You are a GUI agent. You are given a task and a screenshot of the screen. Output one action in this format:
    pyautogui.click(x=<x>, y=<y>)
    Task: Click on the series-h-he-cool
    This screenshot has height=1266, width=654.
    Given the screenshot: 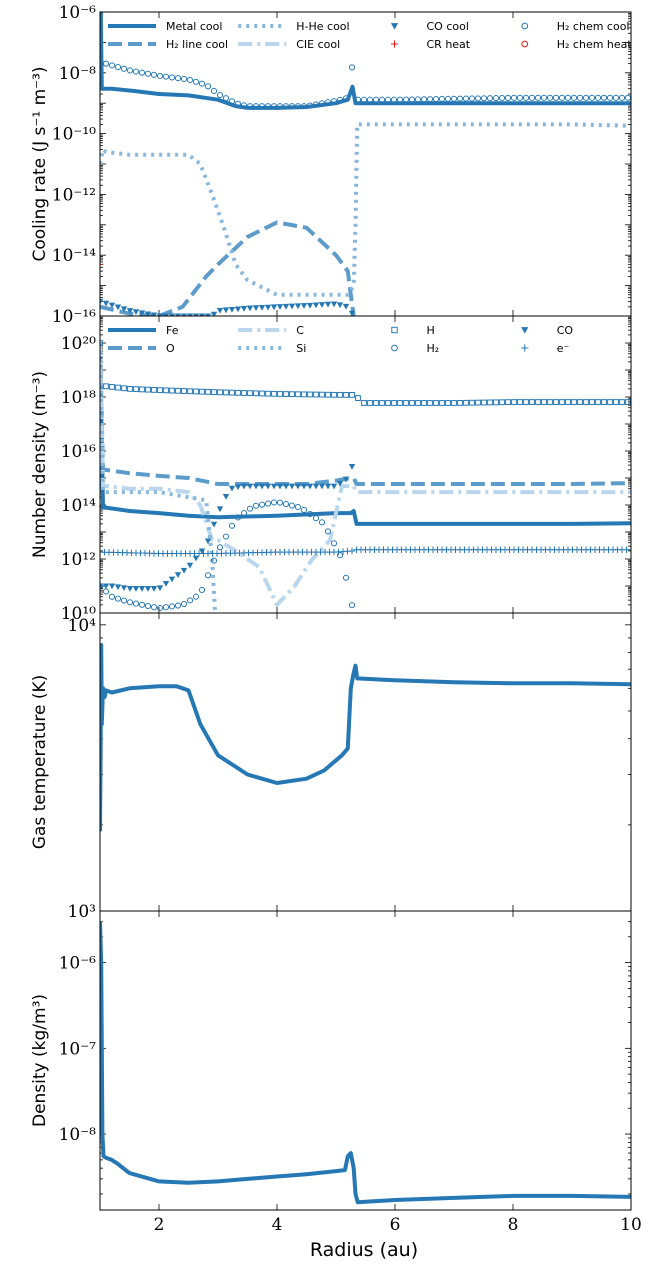 What is the action you would take?
    pyautogui.click(x=365, y=209)
    